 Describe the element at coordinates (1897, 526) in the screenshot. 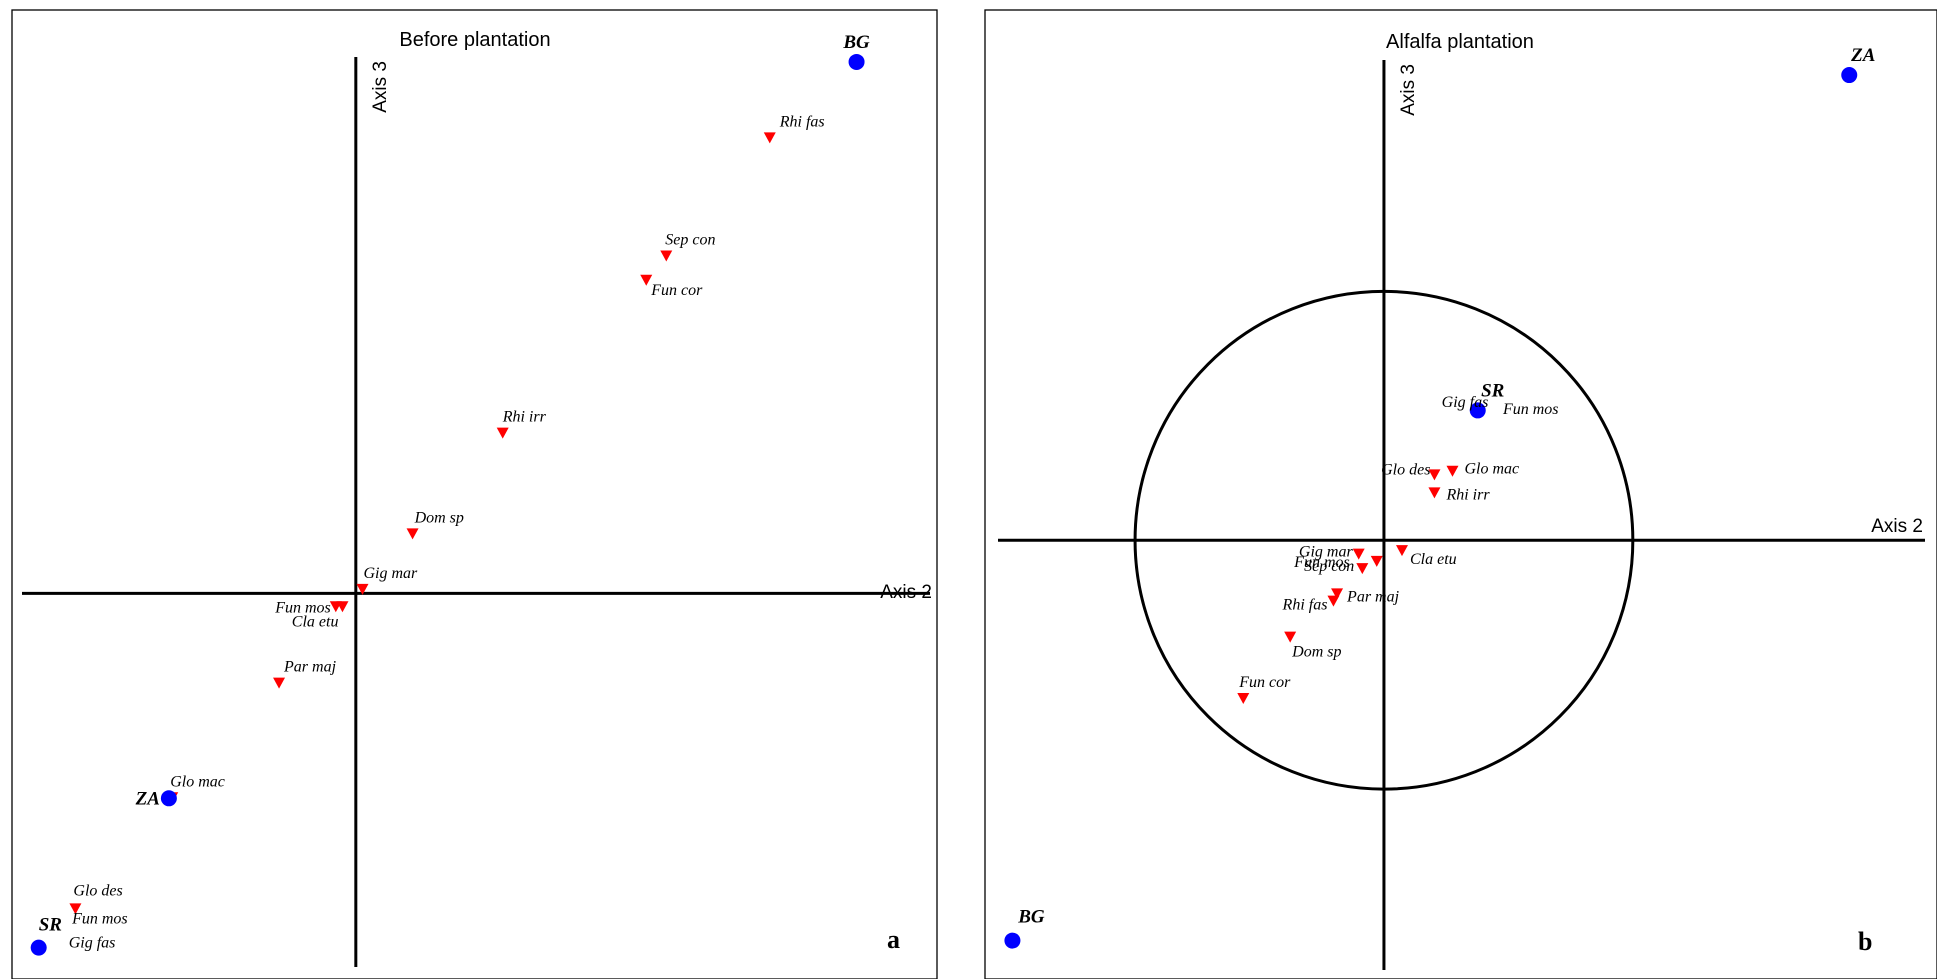

I see `panel-b-x-axis-label: Axis 2` at that location.